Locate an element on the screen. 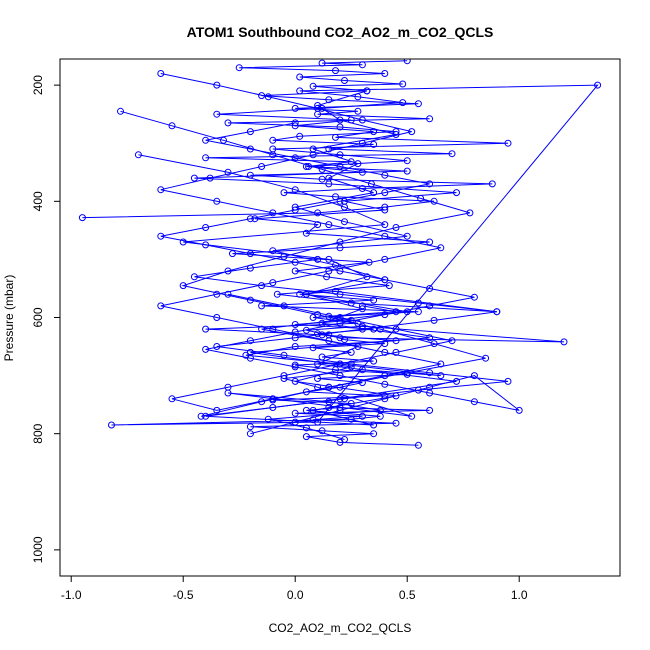  y-tick-label: 800 is located at coordinates (38, 433).